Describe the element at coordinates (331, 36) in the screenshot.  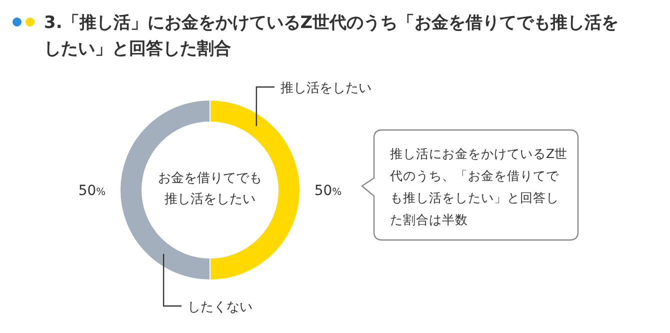
I see `chart-title: 3.「推し活」にお金をかけているZ世代のうち「お金を借りてでも推し活をしたい」と回答した割合` at that location.